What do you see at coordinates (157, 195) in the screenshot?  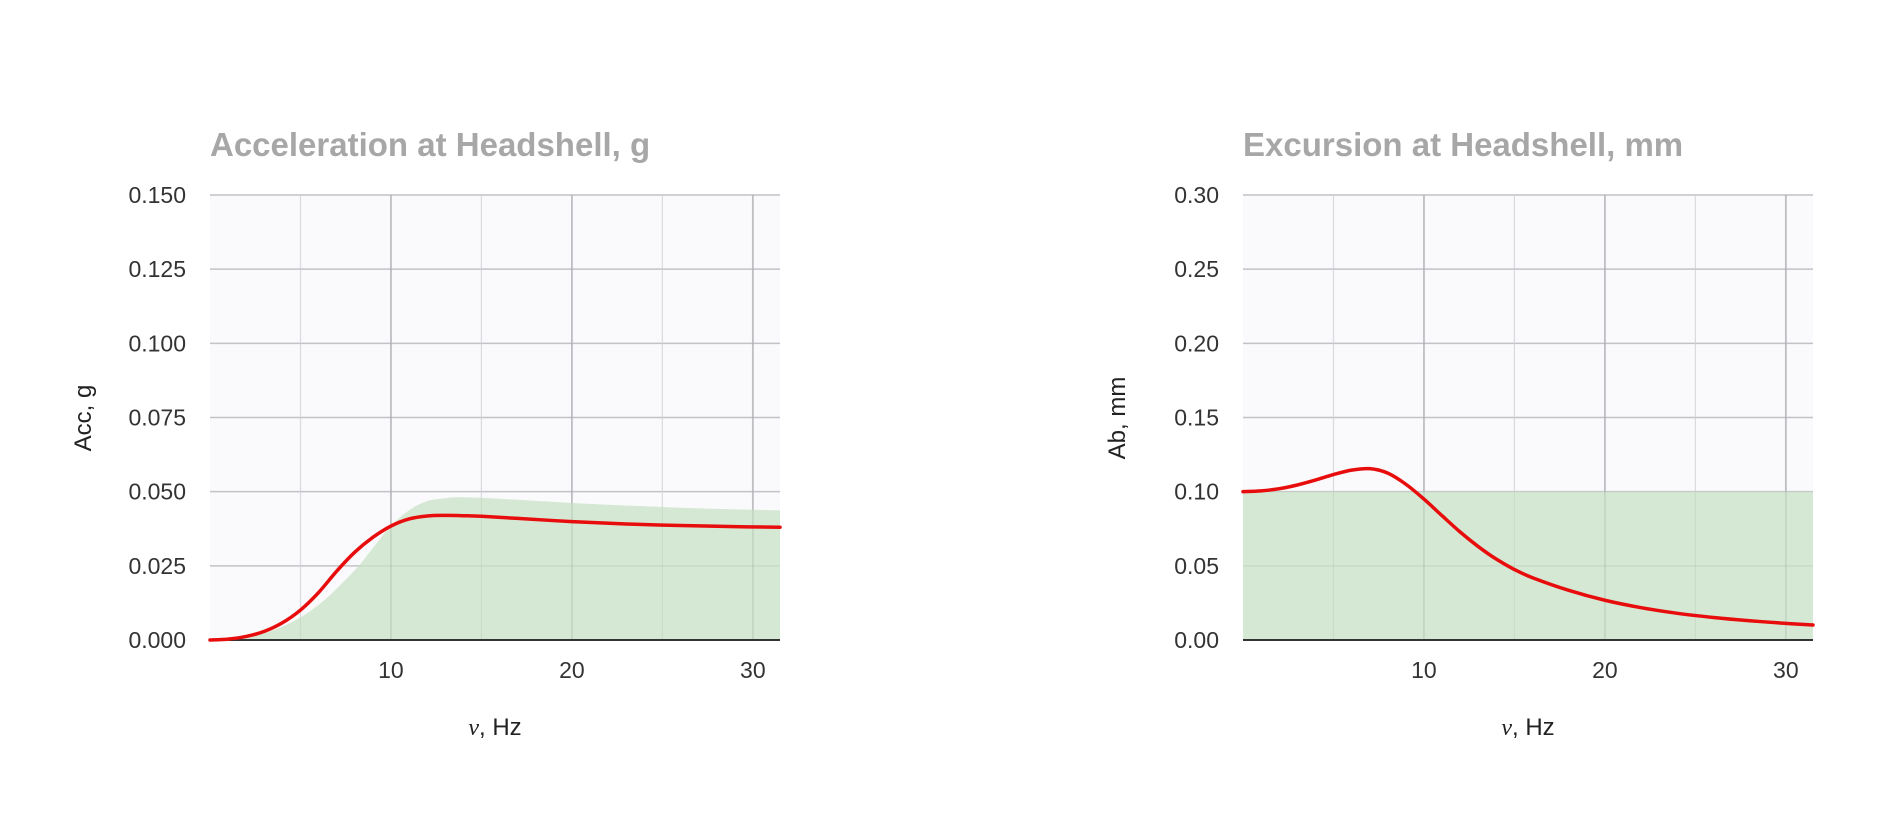 I see `y-tick-label: 0.150` at bounding box center [157, 195].